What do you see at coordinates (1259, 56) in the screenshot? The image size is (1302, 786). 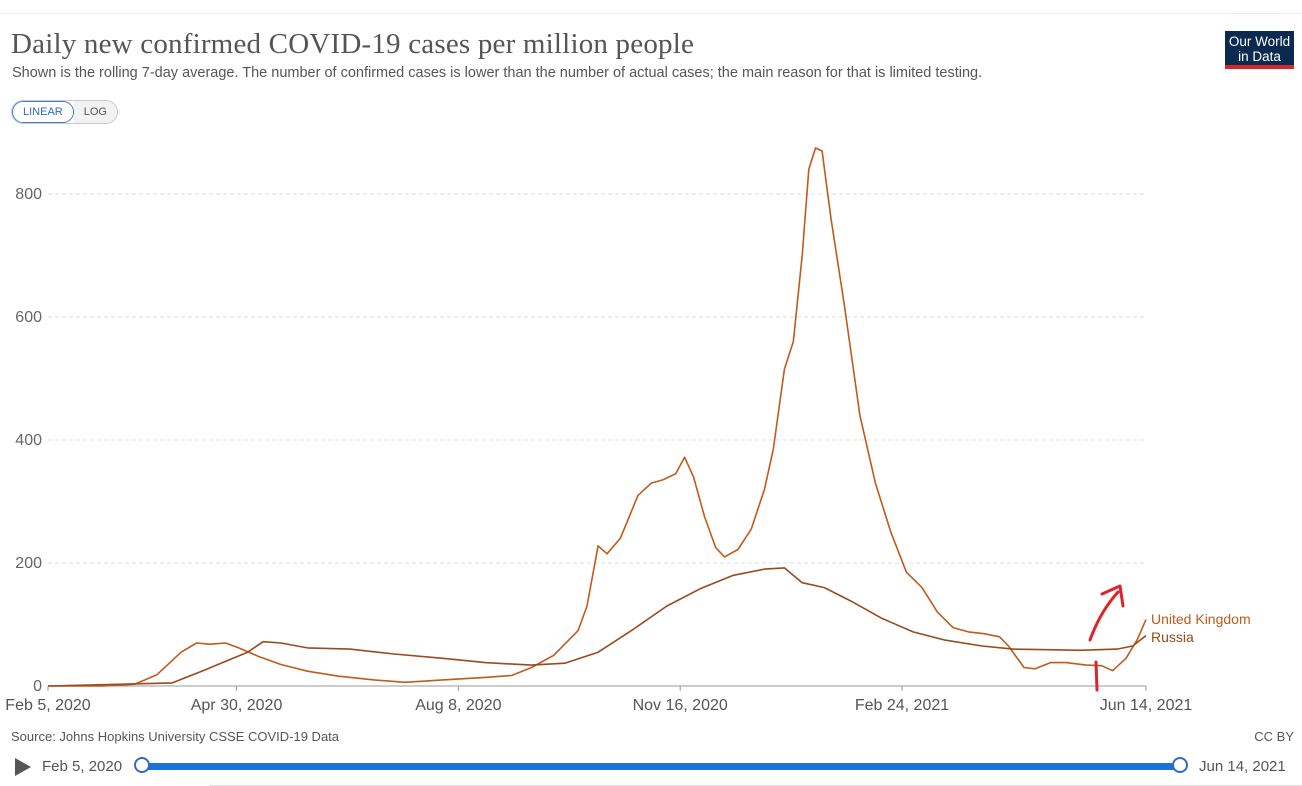 I see `logo-line-2: in Data` at bounding box center [1259, 56].